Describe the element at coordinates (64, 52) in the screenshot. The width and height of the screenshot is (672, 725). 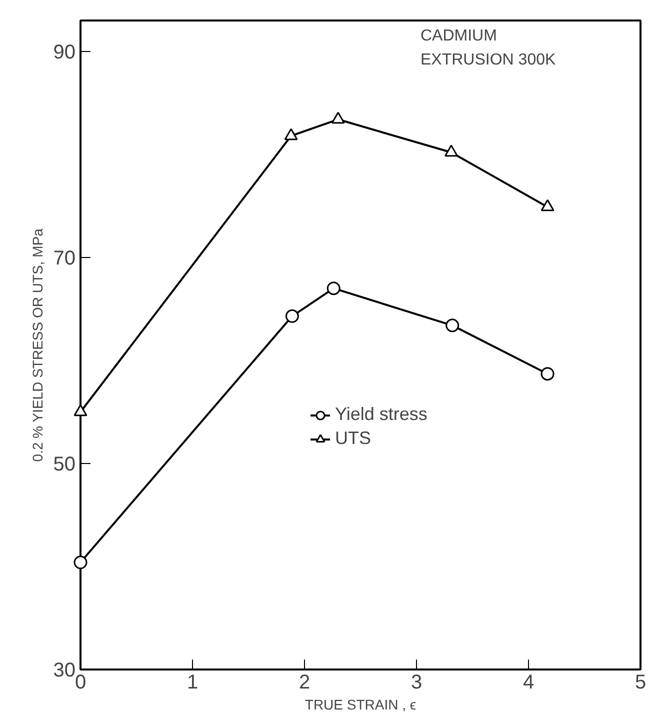
I see `y-tick-label: 90` at that location.